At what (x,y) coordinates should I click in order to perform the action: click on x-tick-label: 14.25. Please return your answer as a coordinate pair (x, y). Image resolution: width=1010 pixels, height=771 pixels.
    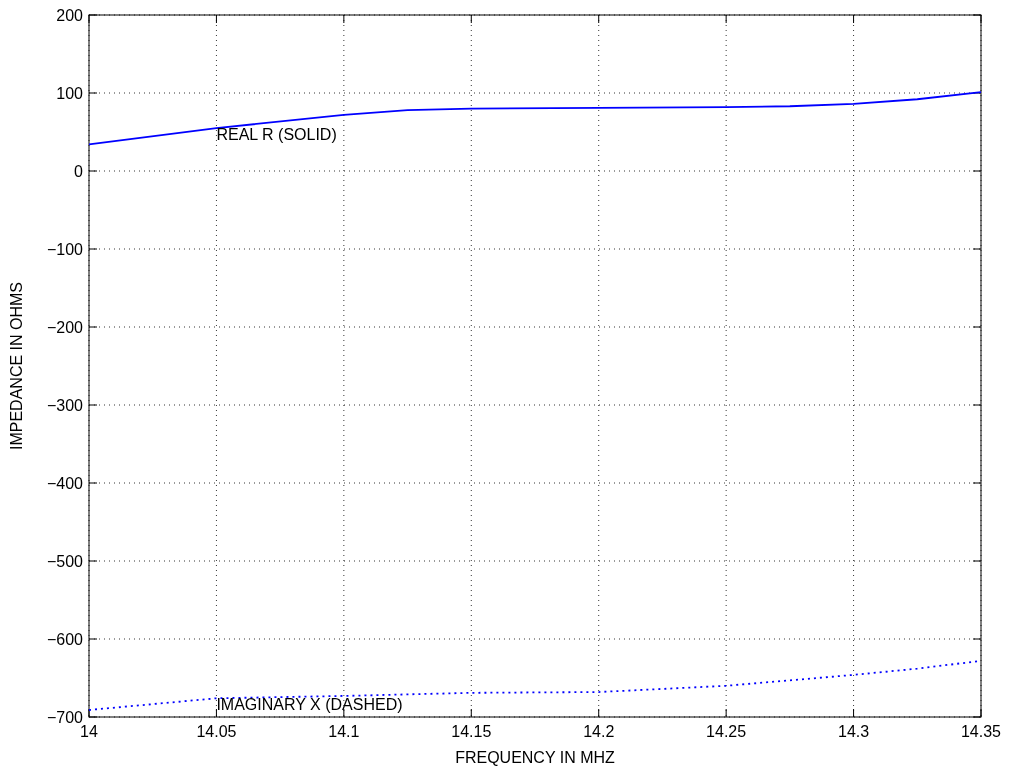
    Looking at the image, I should click on (726, 731).